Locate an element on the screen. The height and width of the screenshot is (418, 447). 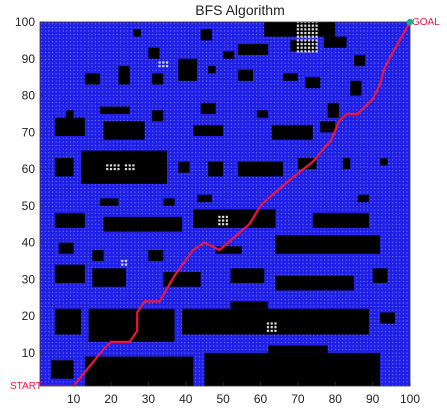
y-tick-label: 80 is located at coordinates (29, 96).